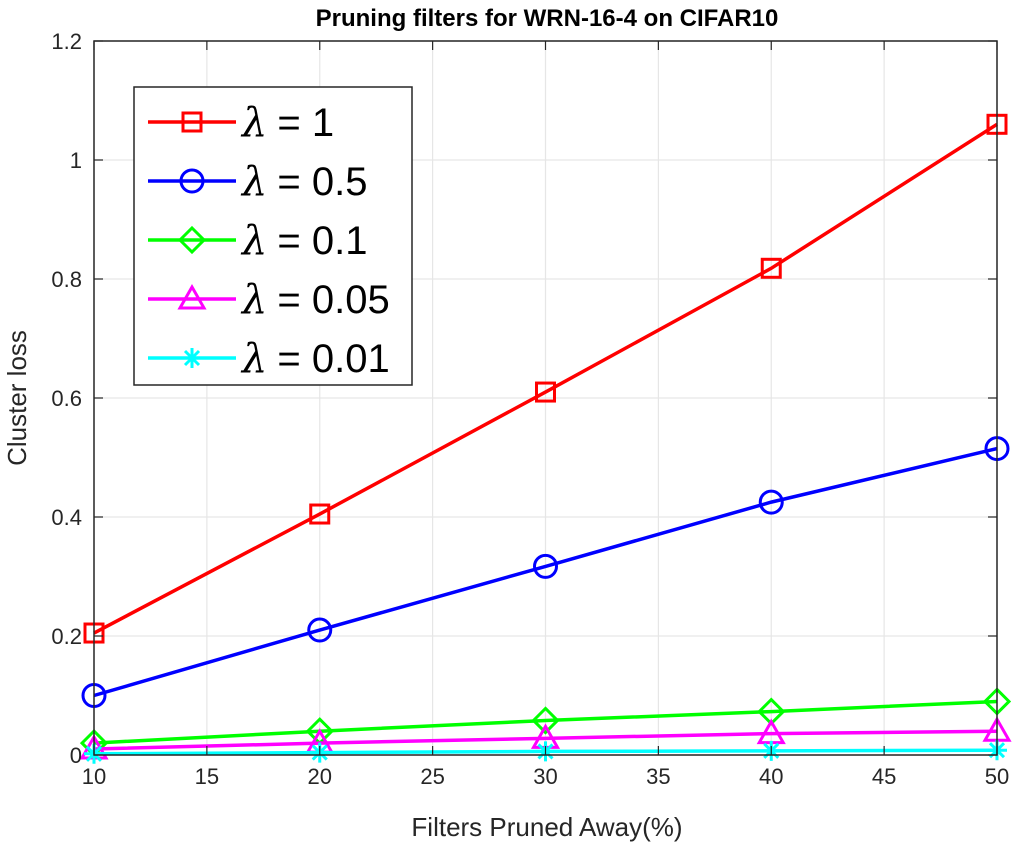  I want to click on x-tick-label: 40, so click(771, 776).